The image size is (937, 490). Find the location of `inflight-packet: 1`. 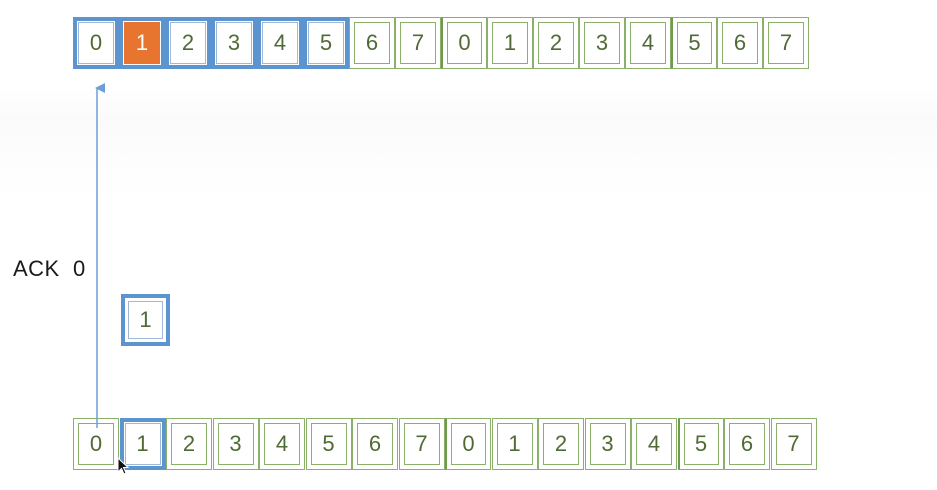

inflight-packet: 1 is located at coordinates (145, 320).